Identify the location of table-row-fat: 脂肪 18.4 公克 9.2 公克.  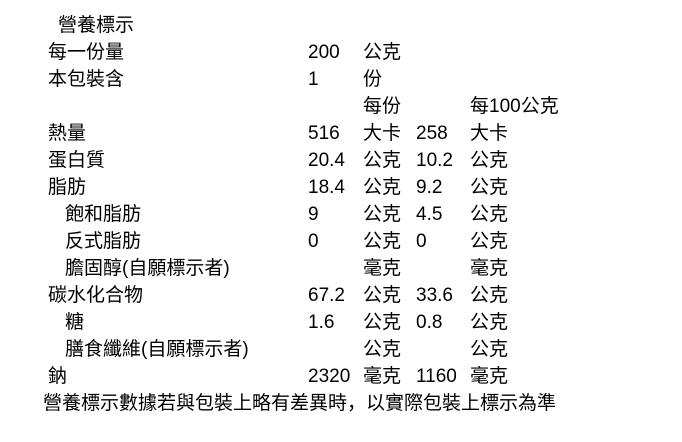
(363, 187).